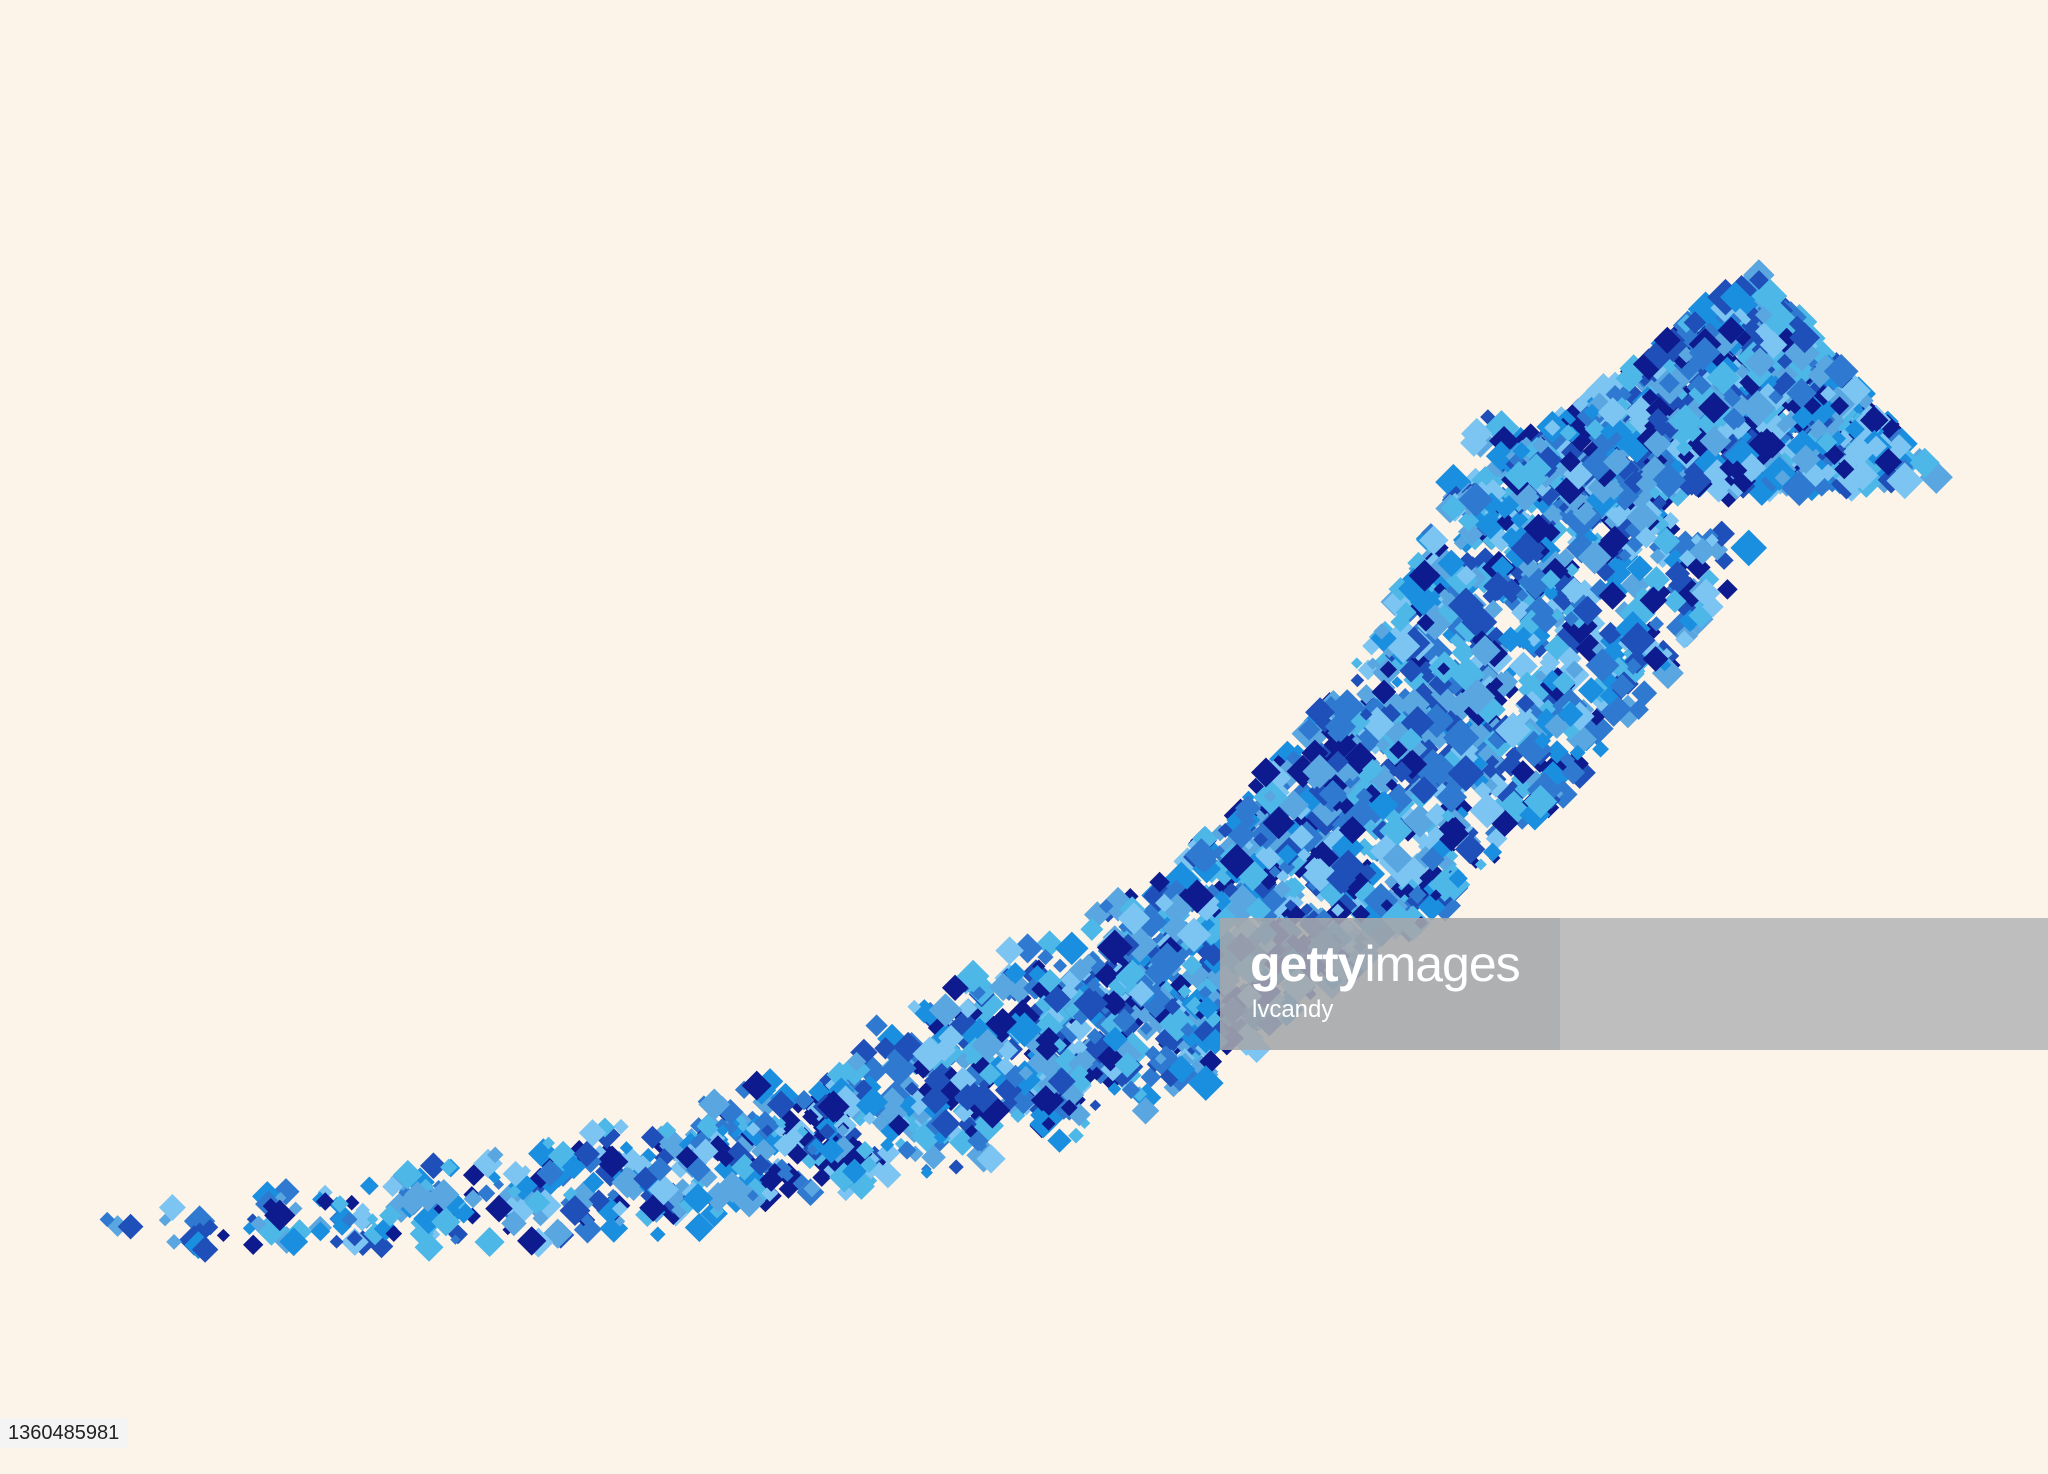  I want to click on watermark-box, so click(1390, 984).